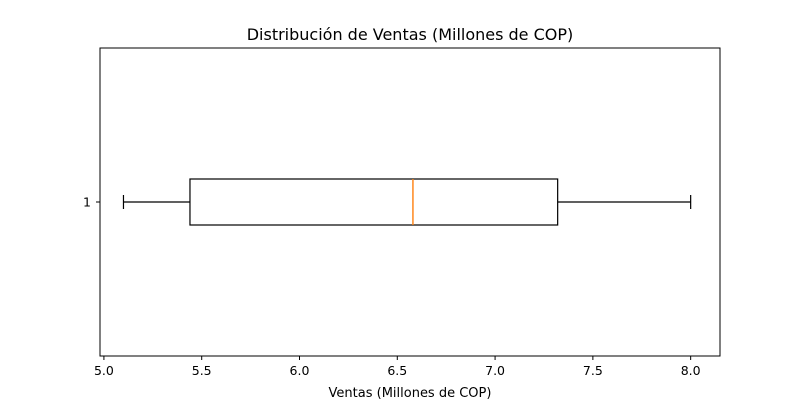  What do you see at coordinates (691, 370) in the screenshot?
I see `x-tick-label: 8.0` at bounding box center [691, 370].